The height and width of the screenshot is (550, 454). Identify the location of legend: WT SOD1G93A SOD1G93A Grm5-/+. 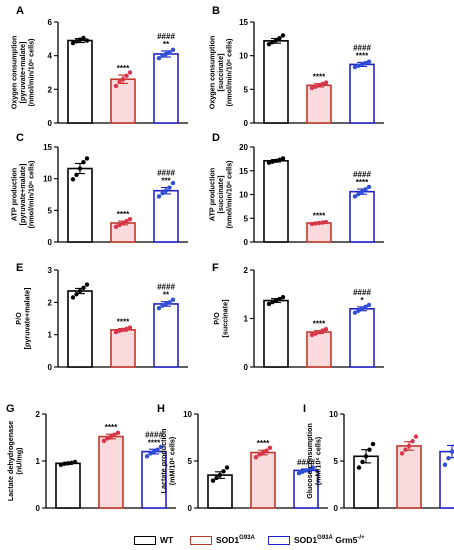
(227, 540).